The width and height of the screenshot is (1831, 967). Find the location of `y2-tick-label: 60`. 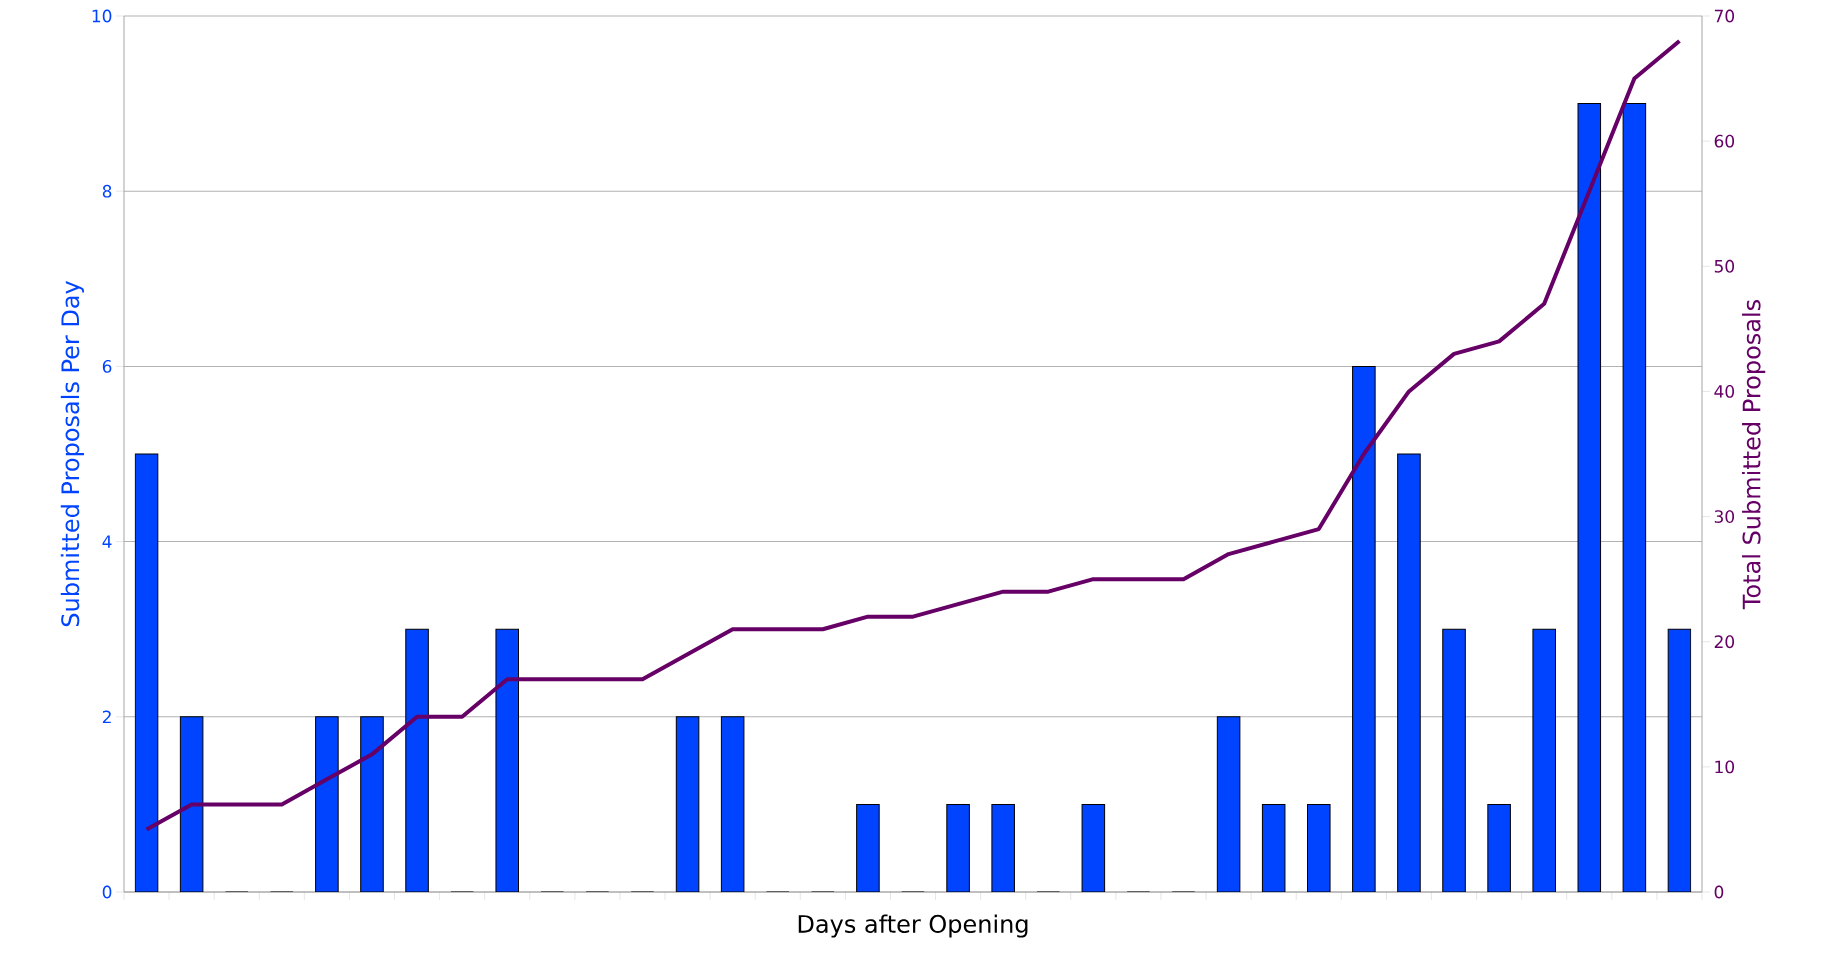

y2-tick-label: 60 is located at coordinates (1724, 141).